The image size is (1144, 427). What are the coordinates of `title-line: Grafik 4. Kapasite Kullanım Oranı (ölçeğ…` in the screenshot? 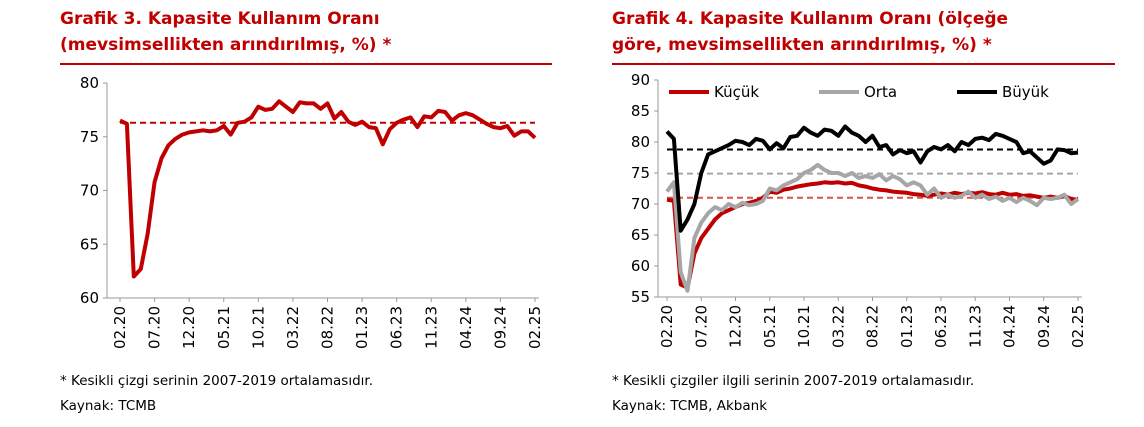 It's located at (810, 19).